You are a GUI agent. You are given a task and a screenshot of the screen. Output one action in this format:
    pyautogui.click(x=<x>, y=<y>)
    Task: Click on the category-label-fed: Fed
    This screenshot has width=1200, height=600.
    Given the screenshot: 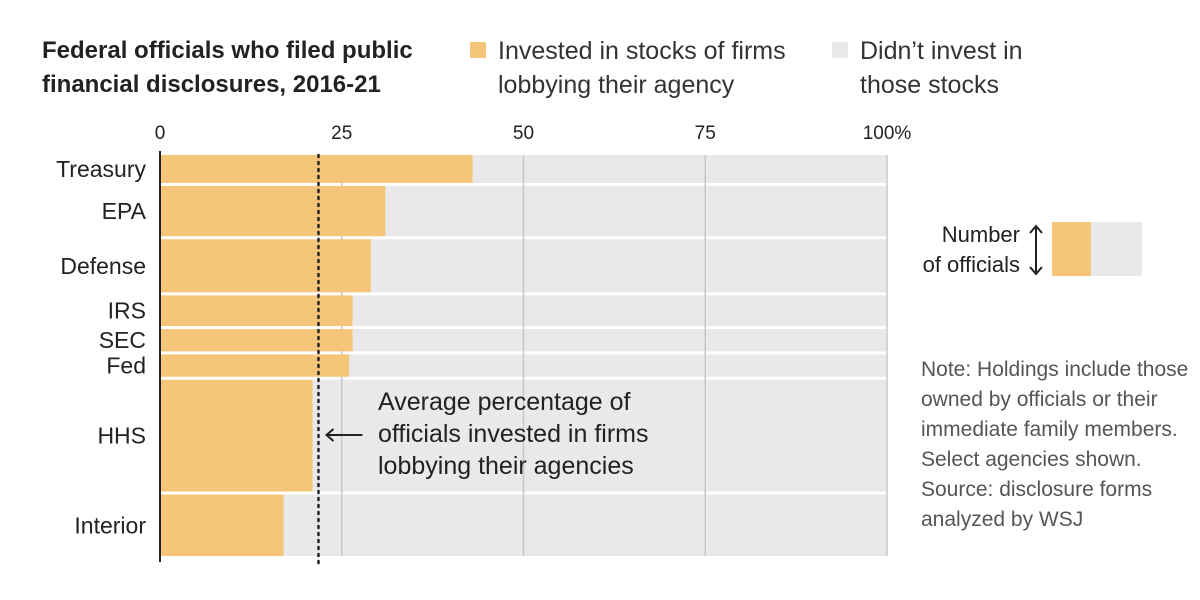 What is the action you would take?
    pyautogui.click(x=126, y=366)
    